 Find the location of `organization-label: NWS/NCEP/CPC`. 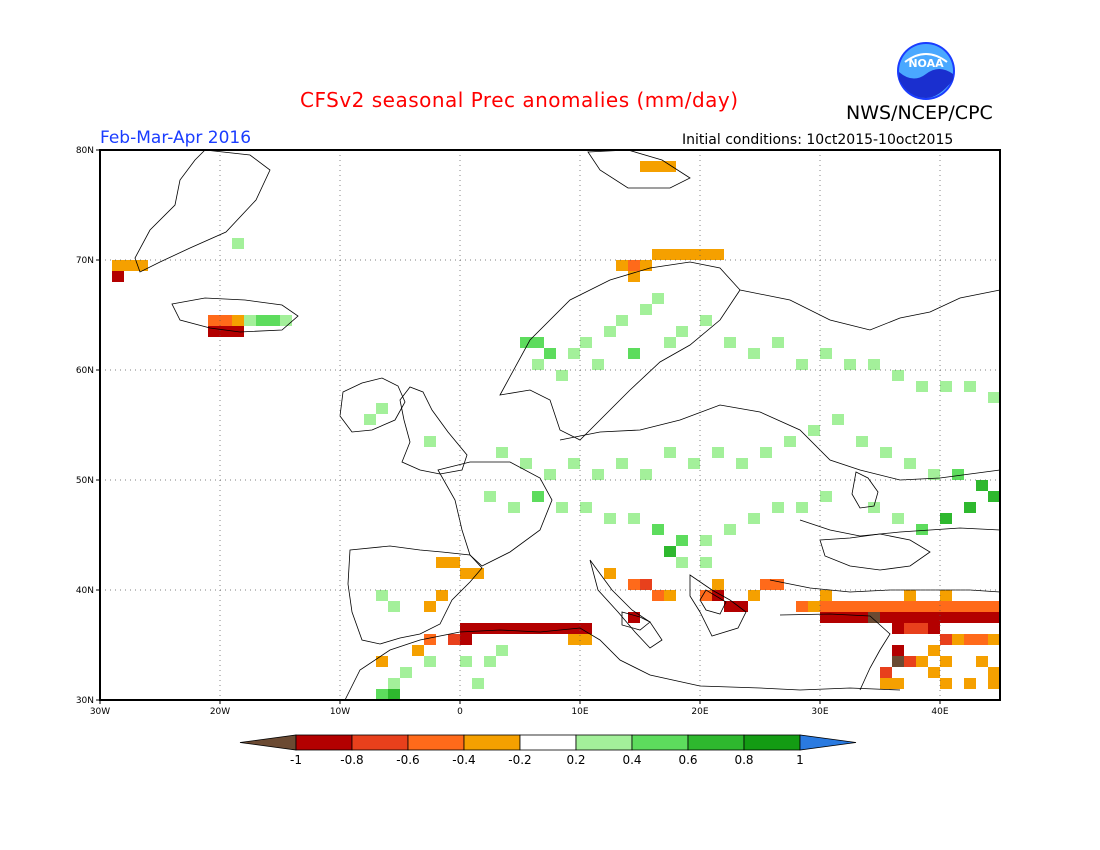

organization-label: NWS/NCEP/CPC is located at coordinates (919, 113).